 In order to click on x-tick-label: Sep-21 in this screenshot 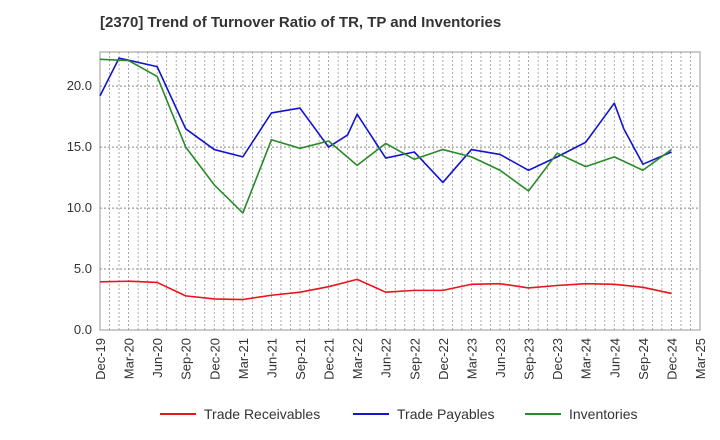, I will do `click(300, 359)`.